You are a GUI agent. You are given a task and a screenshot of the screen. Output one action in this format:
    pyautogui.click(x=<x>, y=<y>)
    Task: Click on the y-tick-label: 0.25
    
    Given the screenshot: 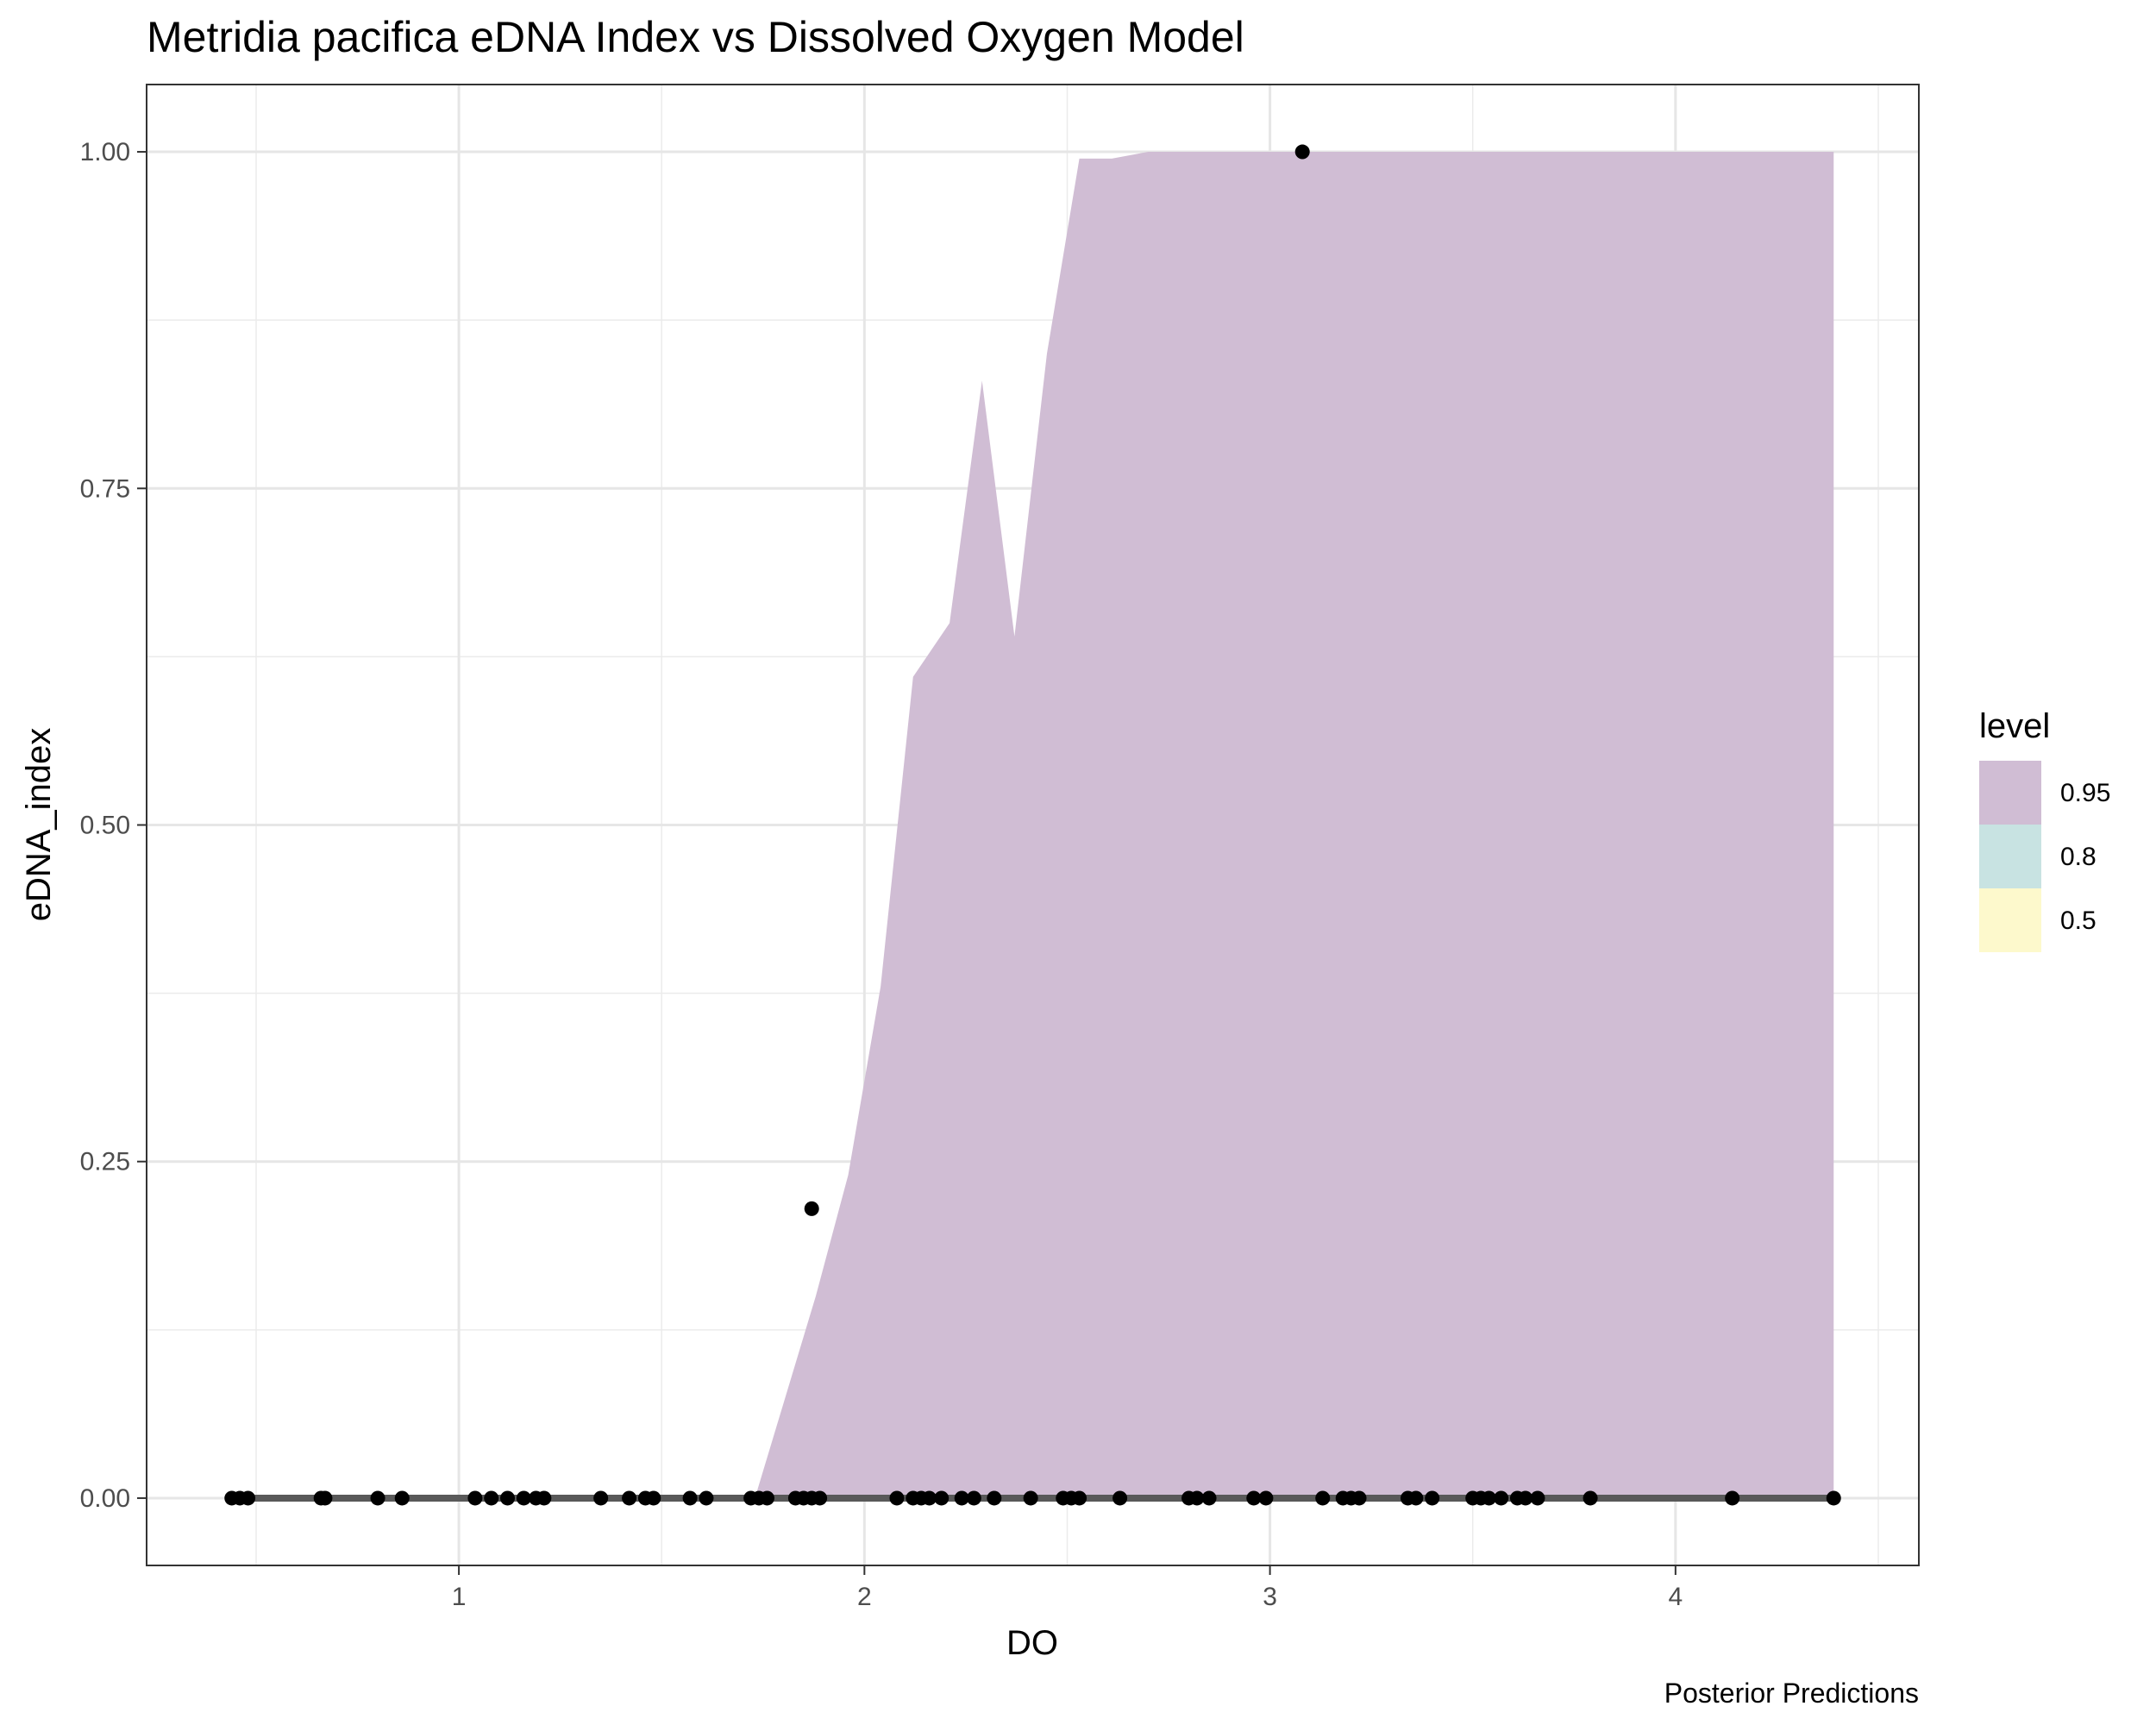 What is the action you would take?
    pyautogui.click(x=105, y=1162)
    